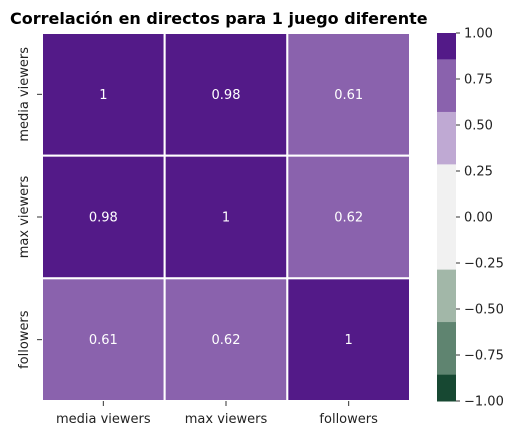 This screenshot has width=517, height=436. Describe the element at coordinates (484, 402) in the screenshot. I see `colorbar-tick-label: −1.00` at that location.